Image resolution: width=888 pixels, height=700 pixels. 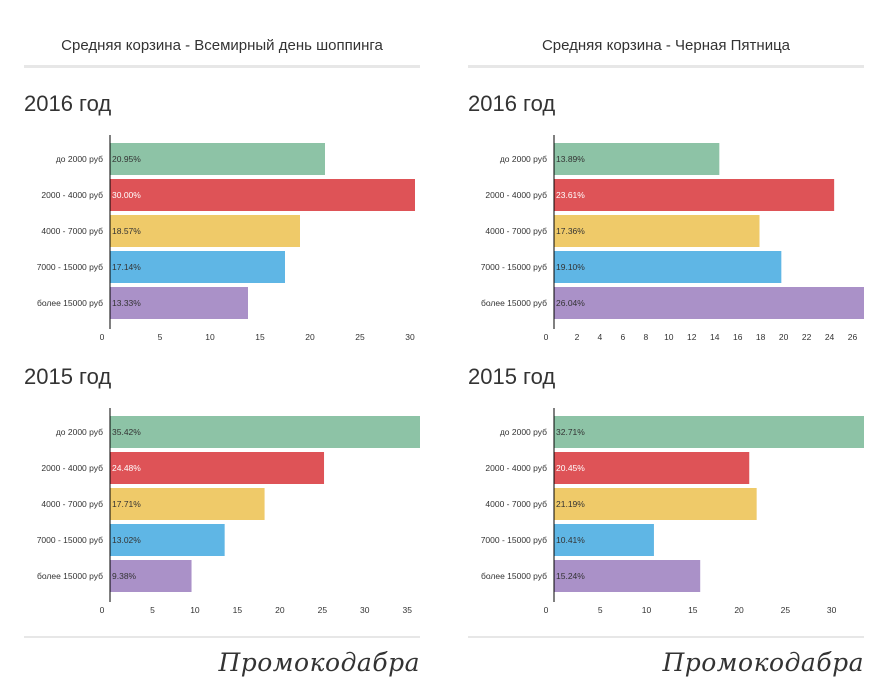 What do you see at coordinates (692, 337) in the screenshot?
I see `x-tick-label: 12` at bounding box center [692, 337].